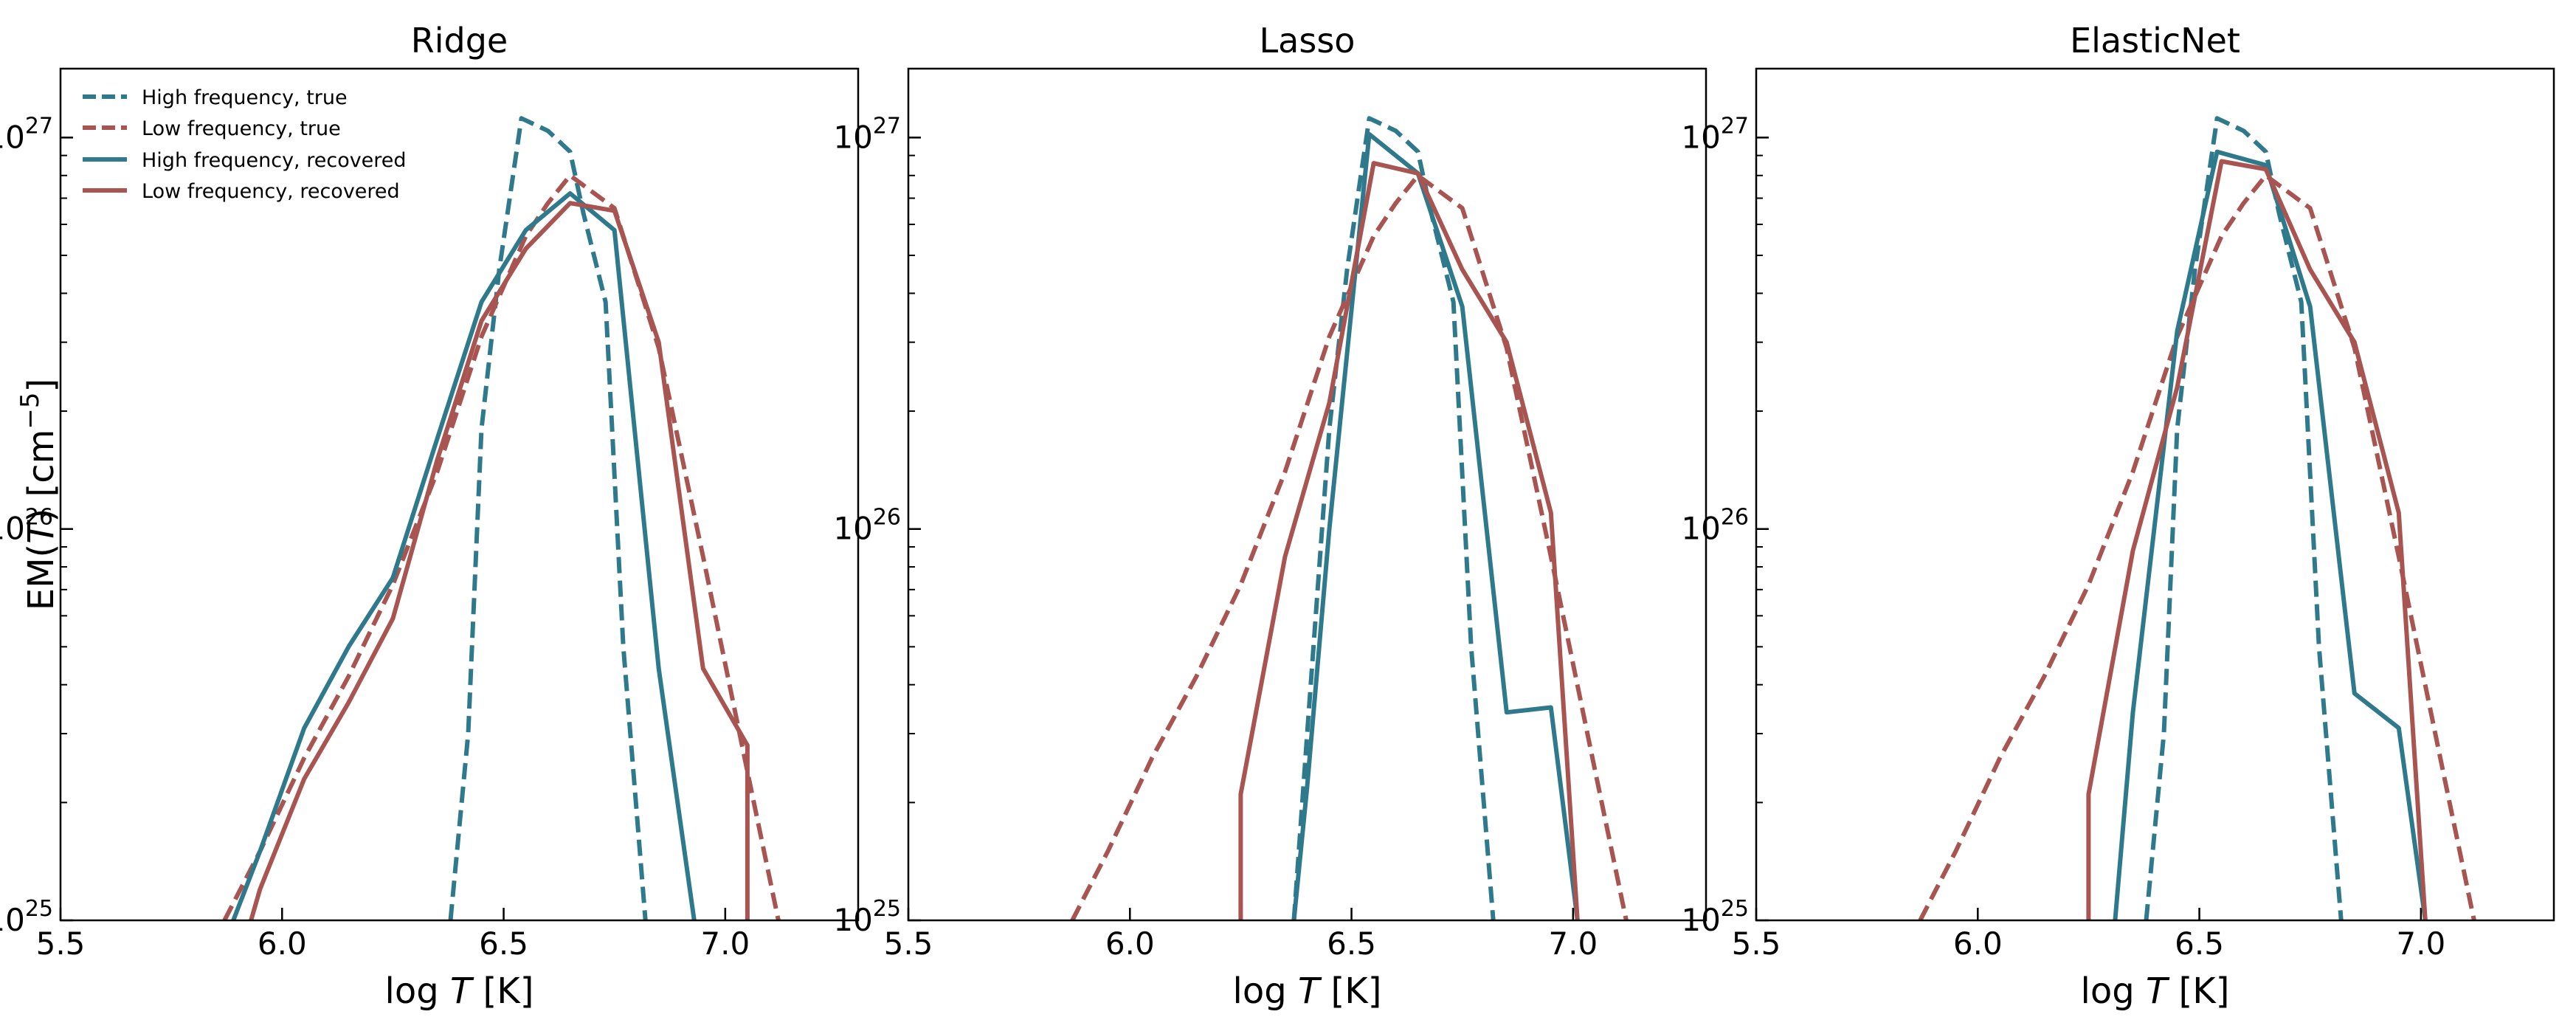  What do you see at coordinates (271, 191) in the screenshot?
I see `legend-label-low-frequency-recovered: Low frequency, recovered` at bounding box center [271, 191].